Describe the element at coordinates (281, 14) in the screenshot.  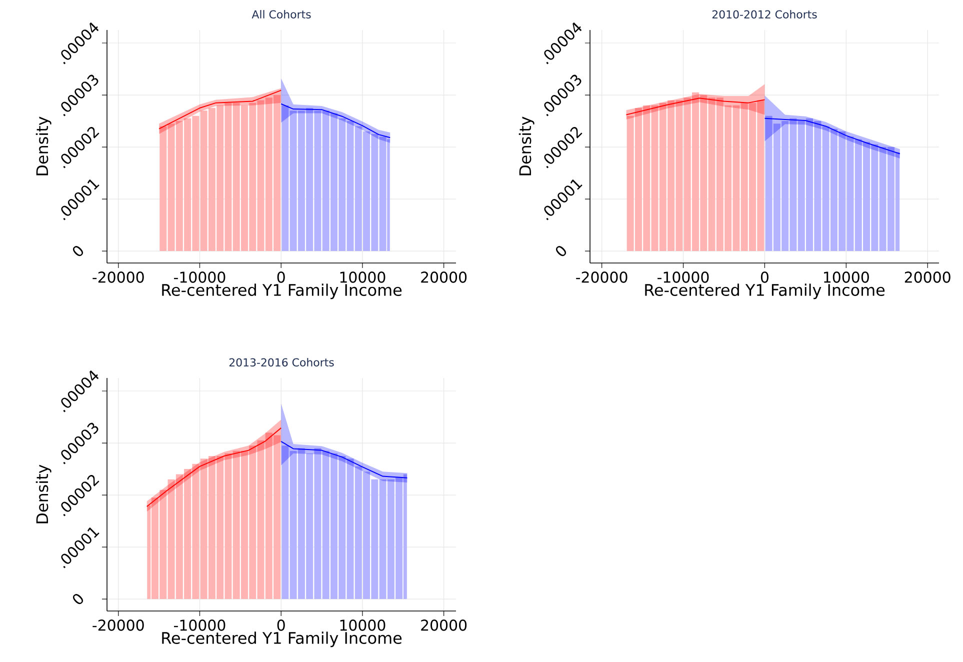
I see `chart-title: All Cohorts` at that location.